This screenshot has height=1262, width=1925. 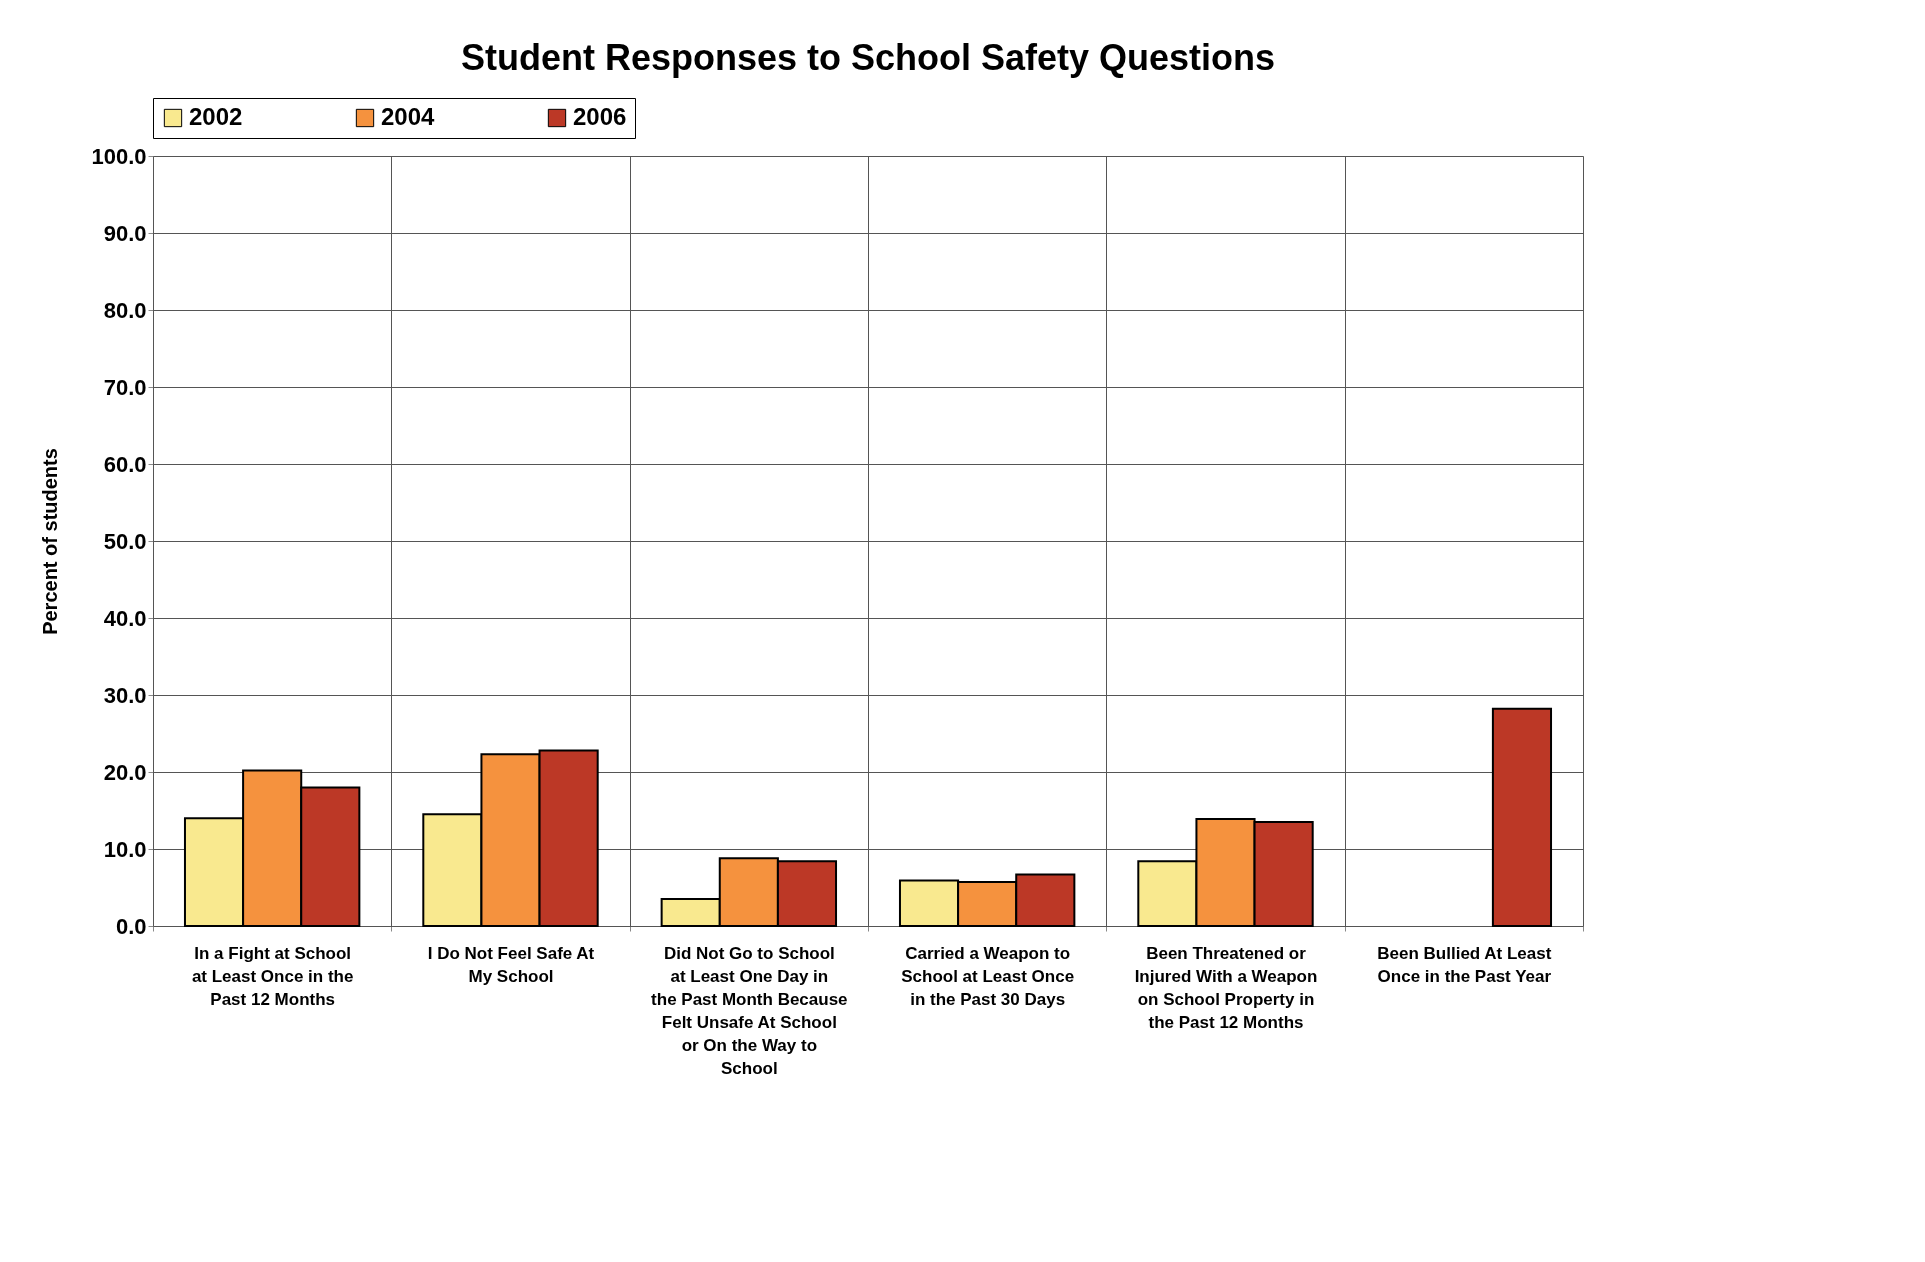 What do you see at coordinates (125, 849) in the screenshot?
I see `y-tick-label: 10.0` at bounding box center [125, 849].